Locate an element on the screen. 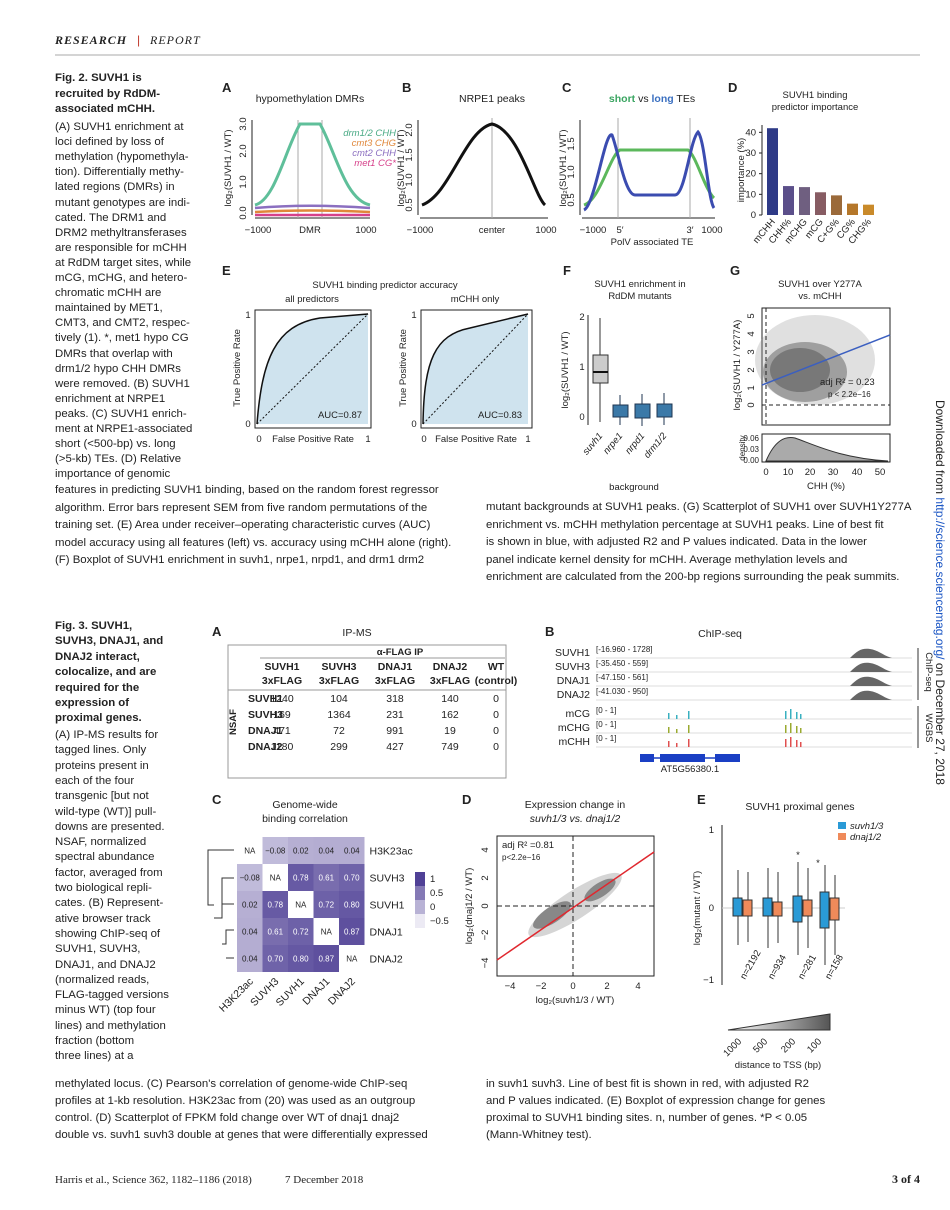 The height and width of the screenshot is (1210, 950). y-tick: 0.5 is located at coordinates (409, 204).